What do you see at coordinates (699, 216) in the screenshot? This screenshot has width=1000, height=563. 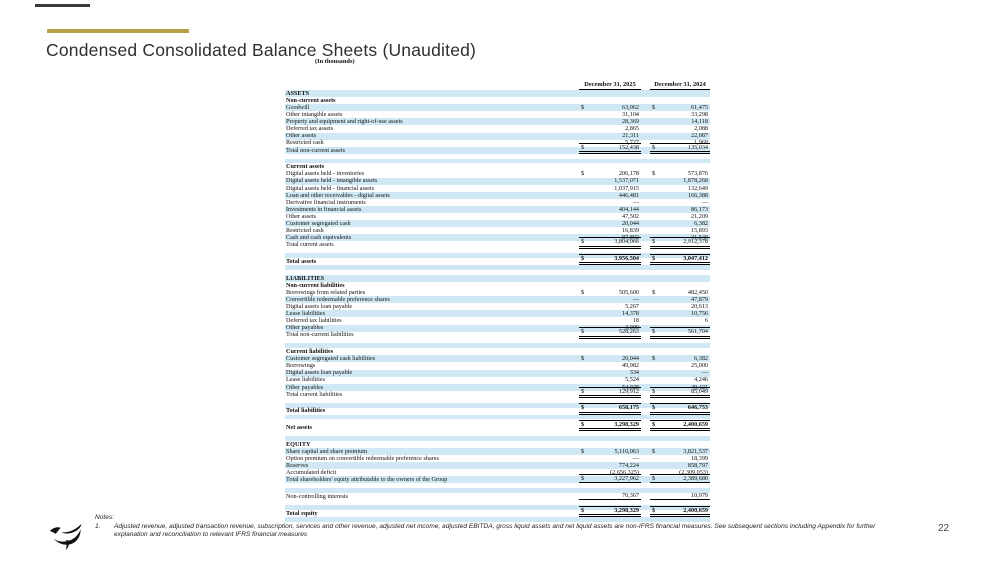 I see `amount-value: 21,209` at bounding box center [699, 216].